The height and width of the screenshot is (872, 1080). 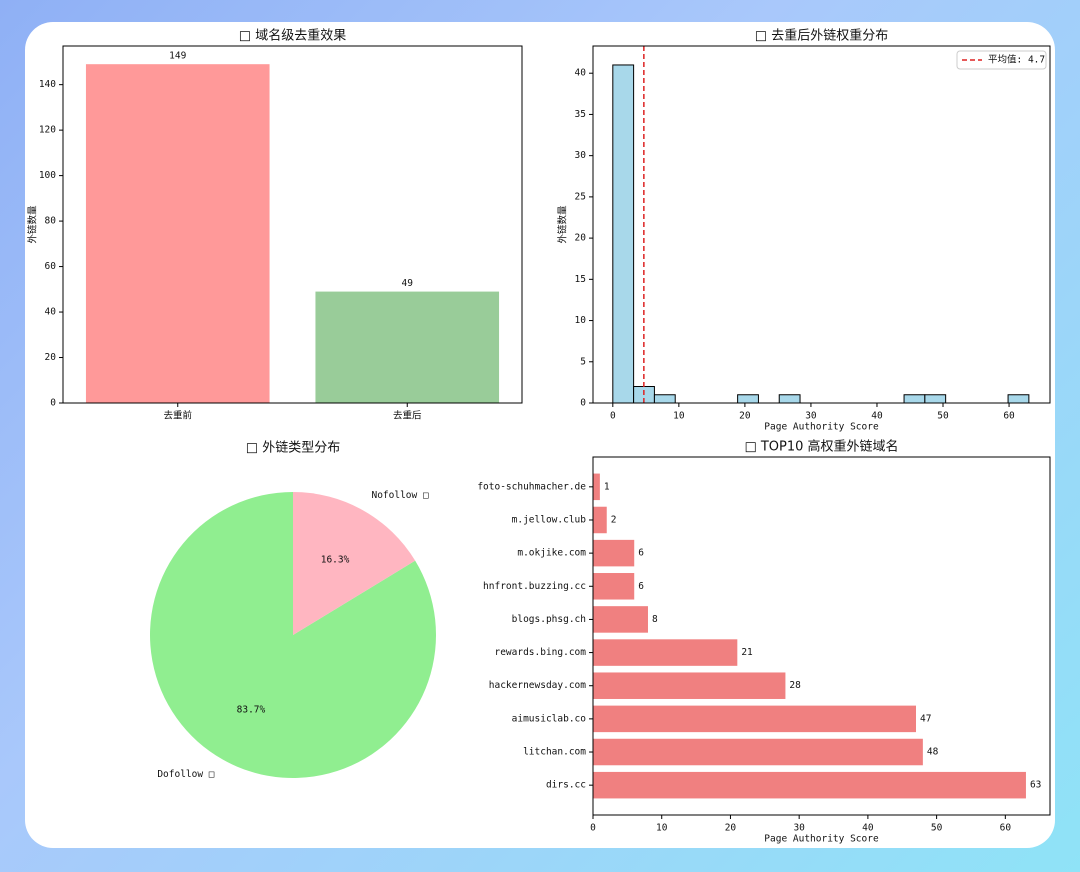 I want to click on legend-box, so click(x=1001, y=60).